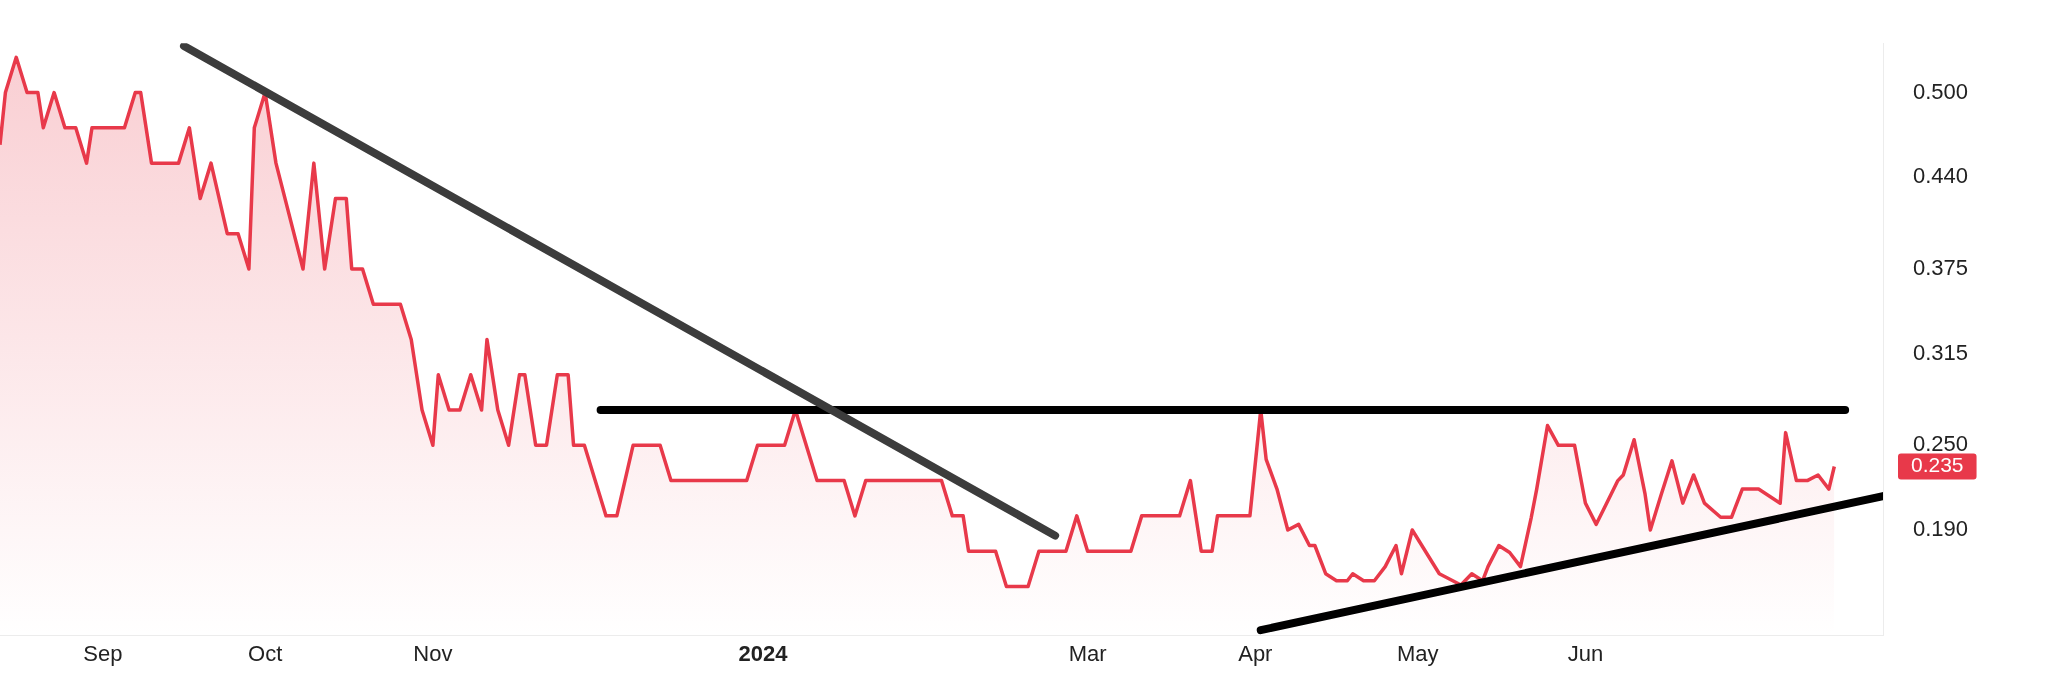 The image size is (2053, 679). Describe the element at coordinates (1941, 352) in the screenshot. I see `y-tick-label: 0.315` at that location.